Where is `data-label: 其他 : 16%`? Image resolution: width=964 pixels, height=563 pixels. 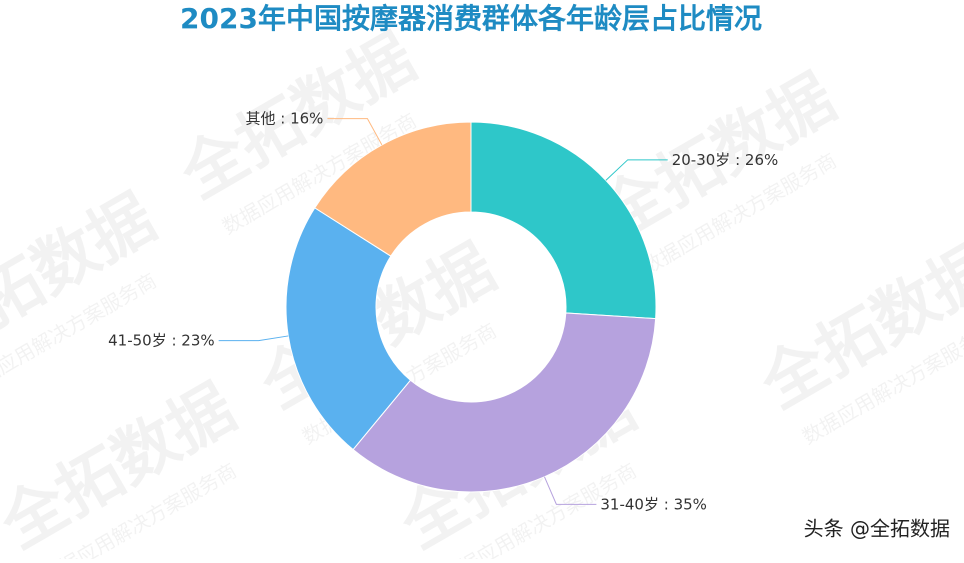 data-label: 其他 : 16% is located at coordinates (284, 118).